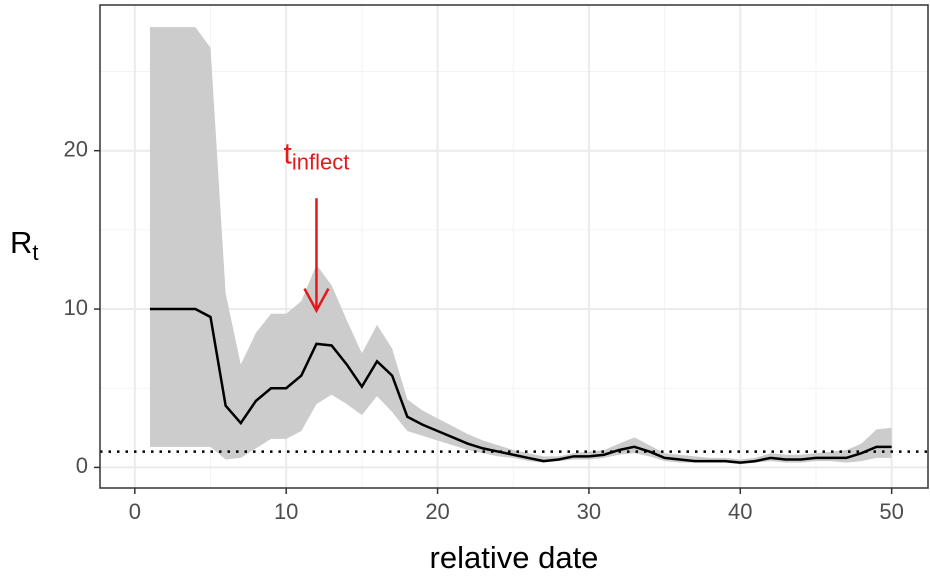 This screenshot has height=581, width=930. Describe the element at coordinates (135, 511) in the screenshot. I see `x-tick-label: 0` at that location.